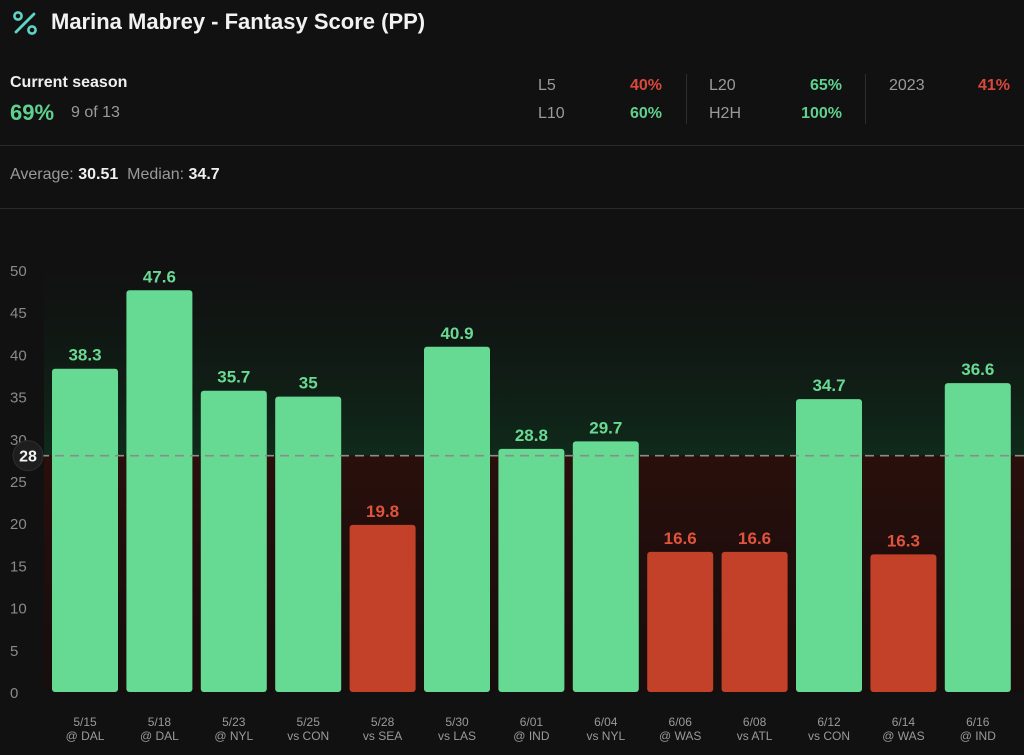 This screenshot has height=755, width=1024. I want to click on x-tick-date: 5/25, so click(309, 722).